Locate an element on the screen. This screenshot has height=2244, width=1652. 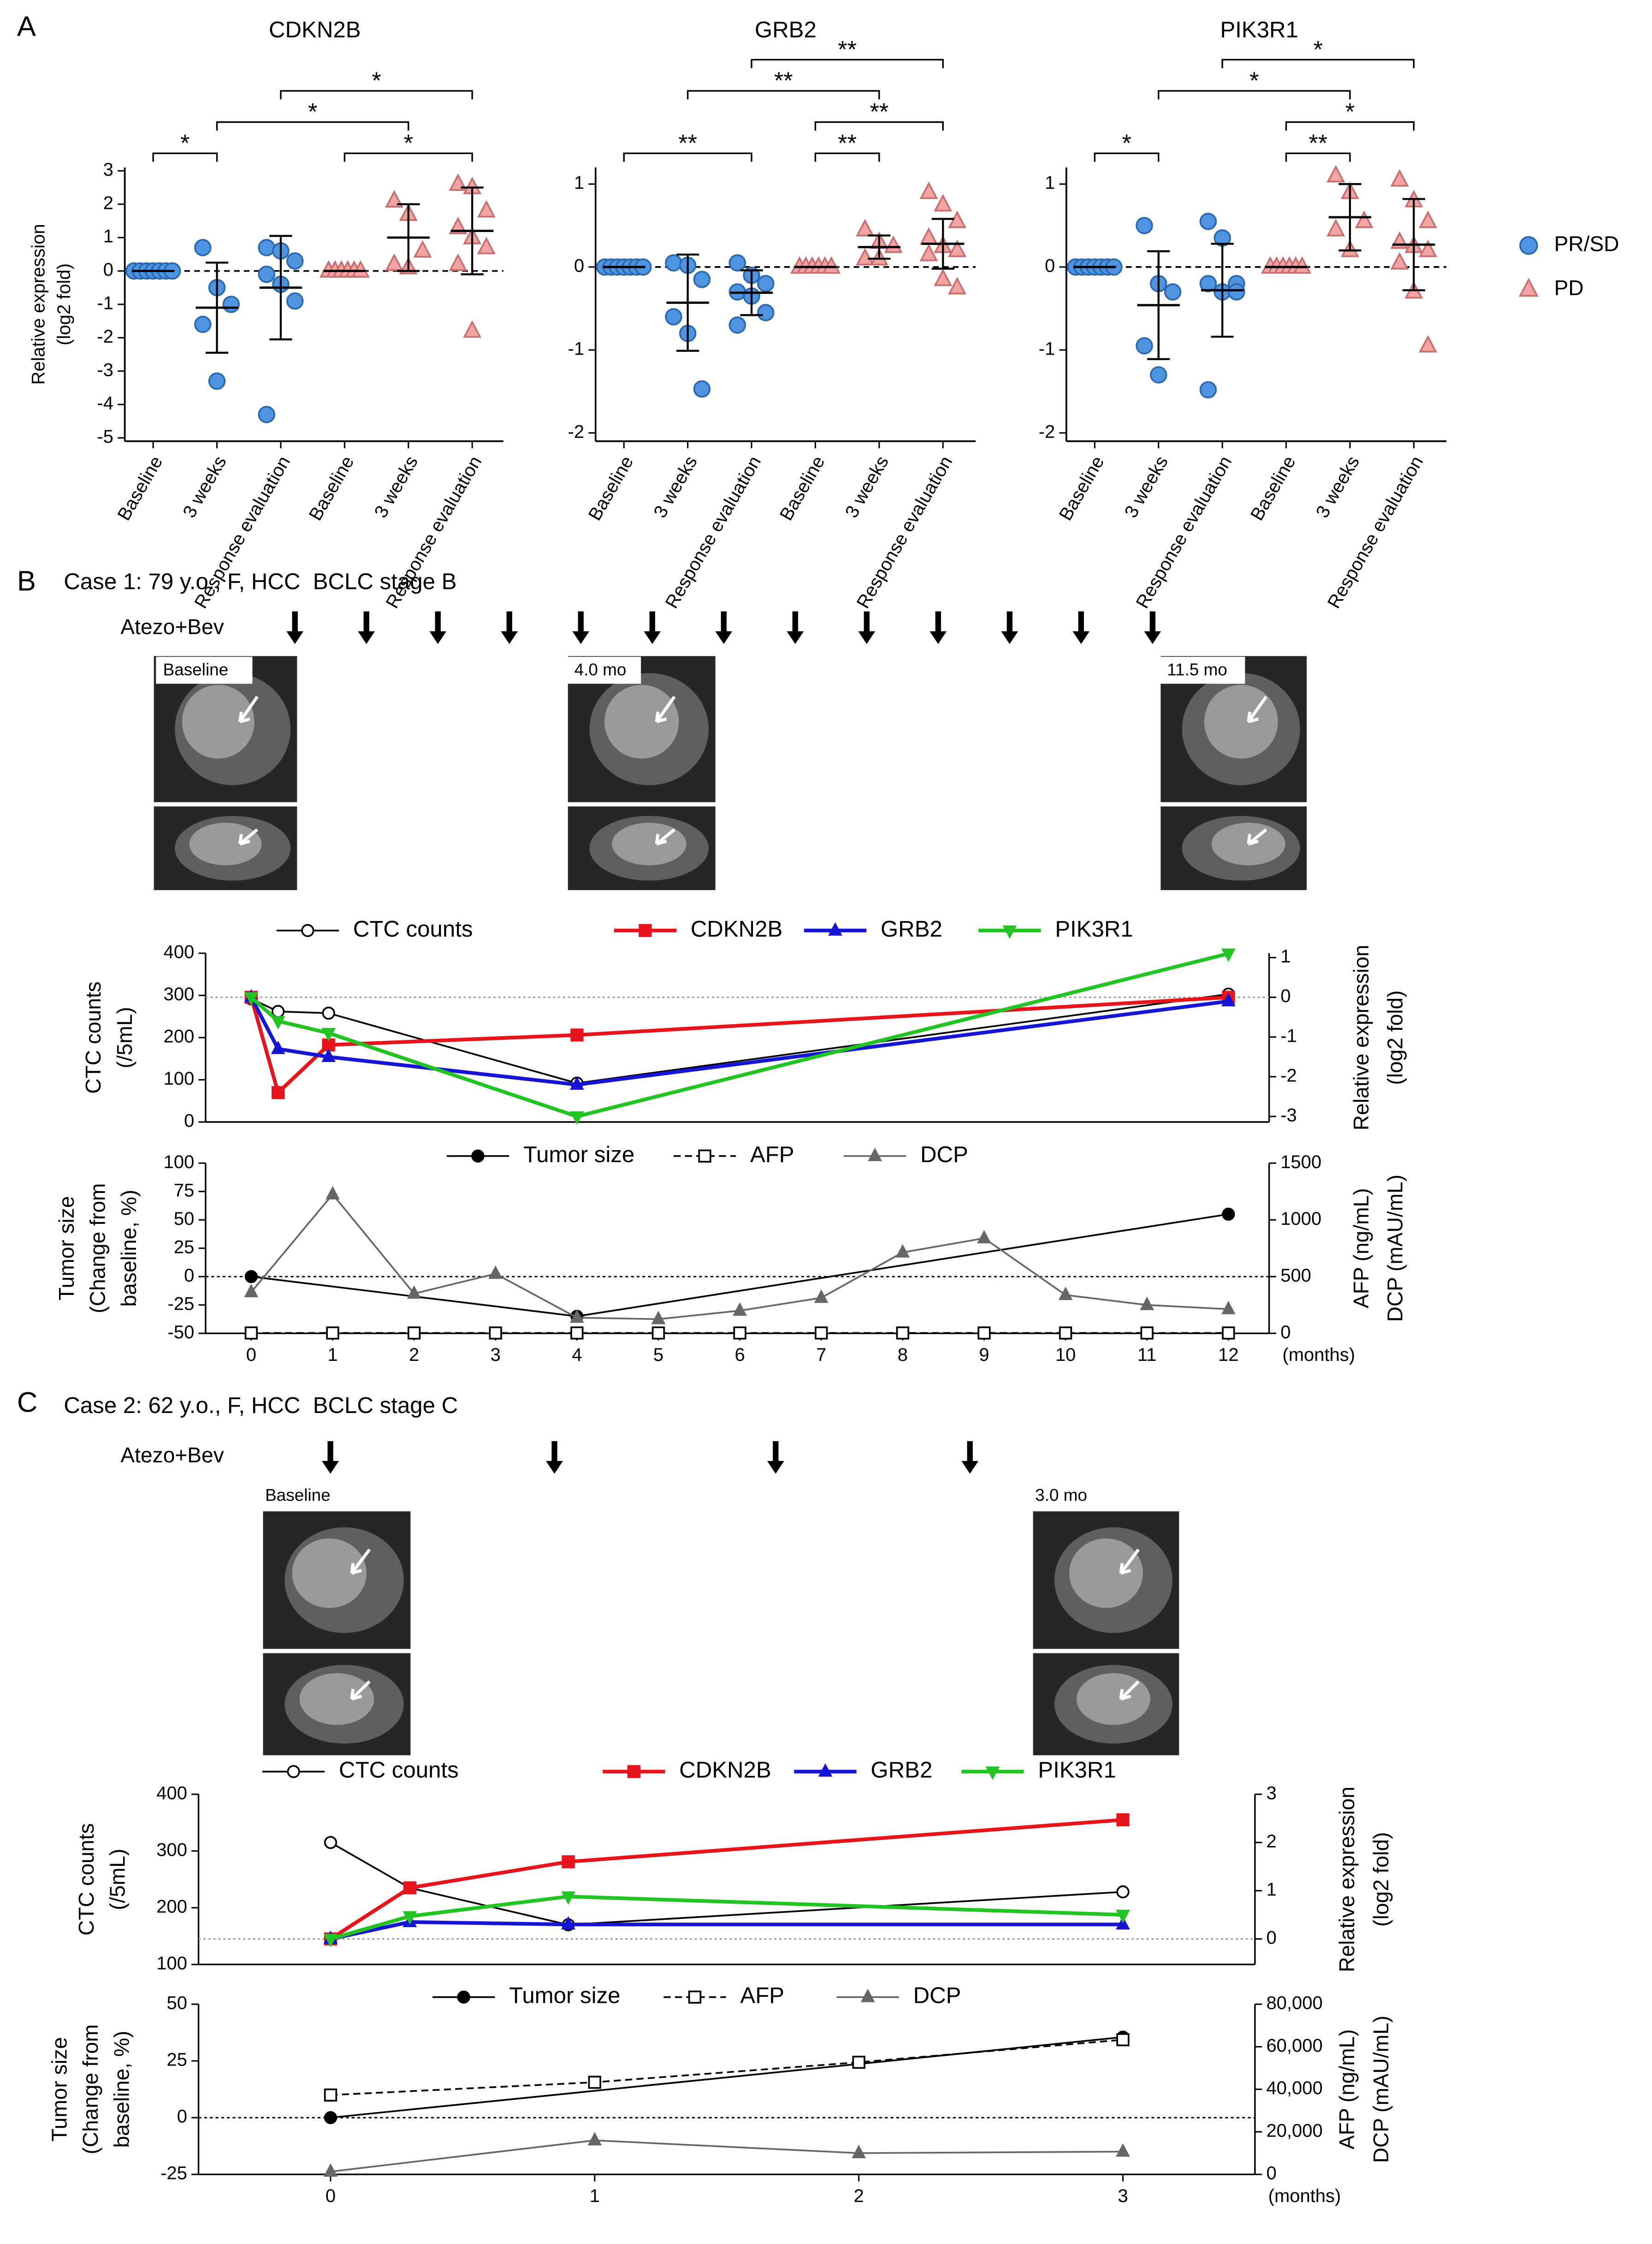
y-tick-label: 50 is located at coordinates (177, 2003).